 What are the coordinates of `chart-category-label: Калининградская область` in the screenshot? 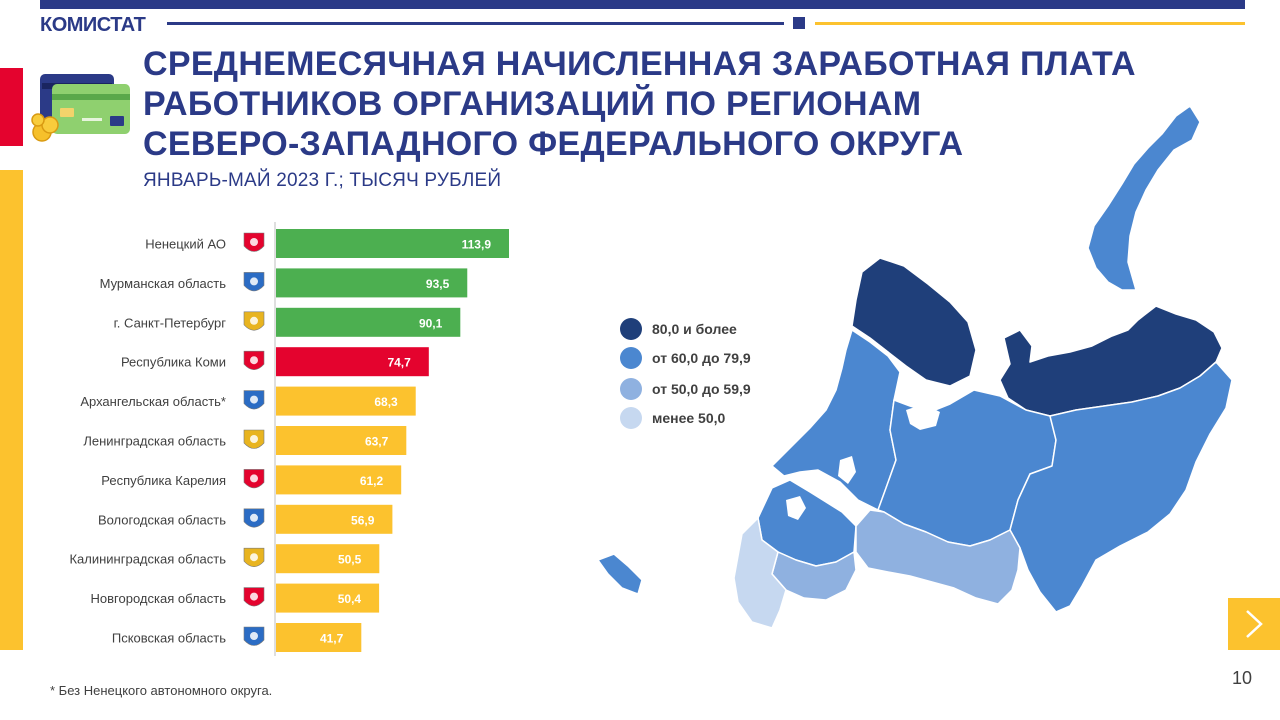 It's located at (147, 559).